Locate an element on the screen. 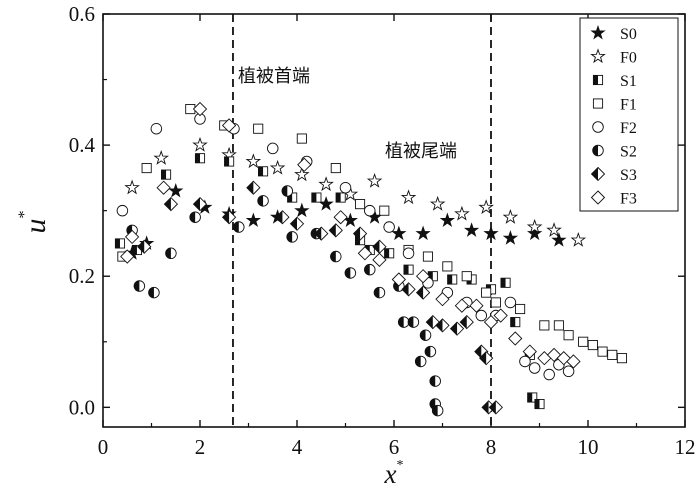 This screenshot has height=494, width=700. x-axis-title: x* is located at coordinates (394, 473).